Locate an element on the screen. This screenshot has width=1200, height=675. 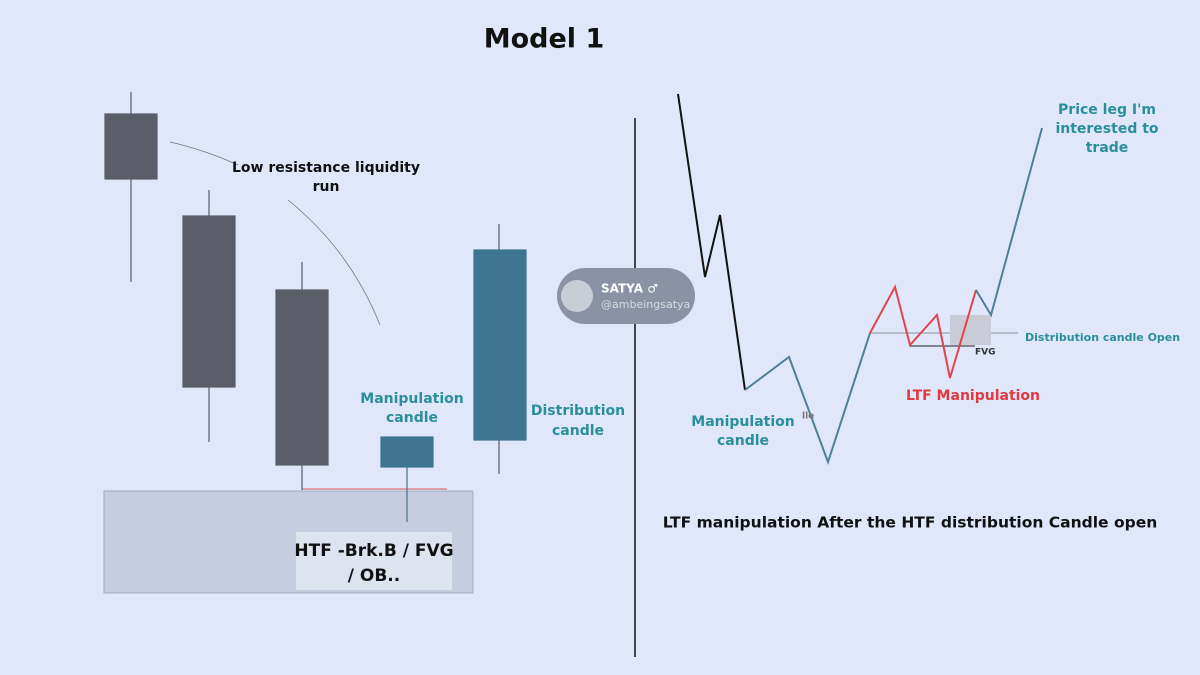
label: Distribution candle Open is located at coordinates (1102, 337).